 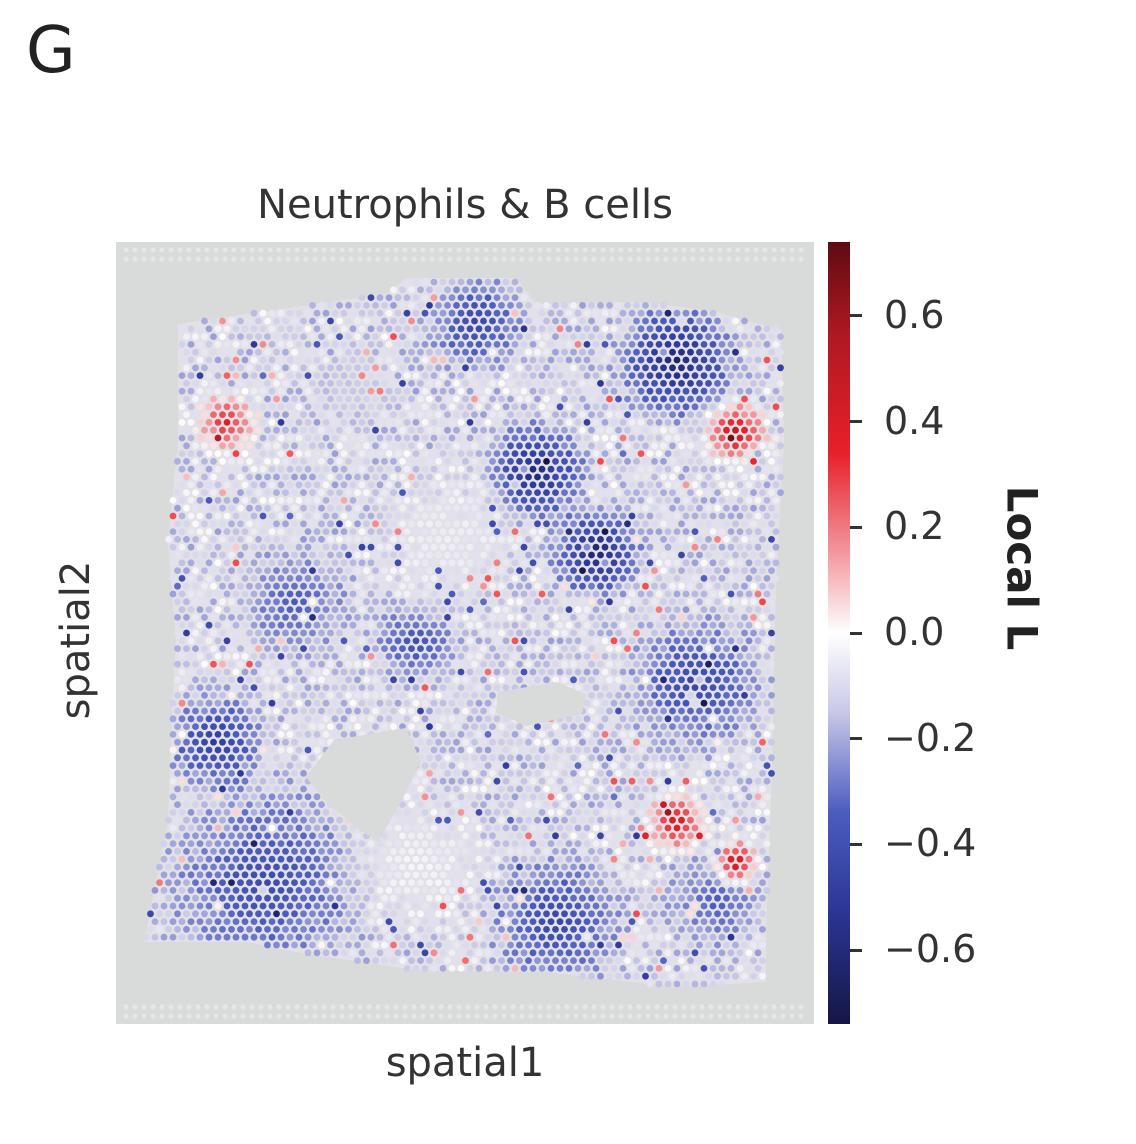 What do you see at coordinates (363, 785) in the screenshot?
I see `tissue-hole-left` at bounding box center [363, 785].